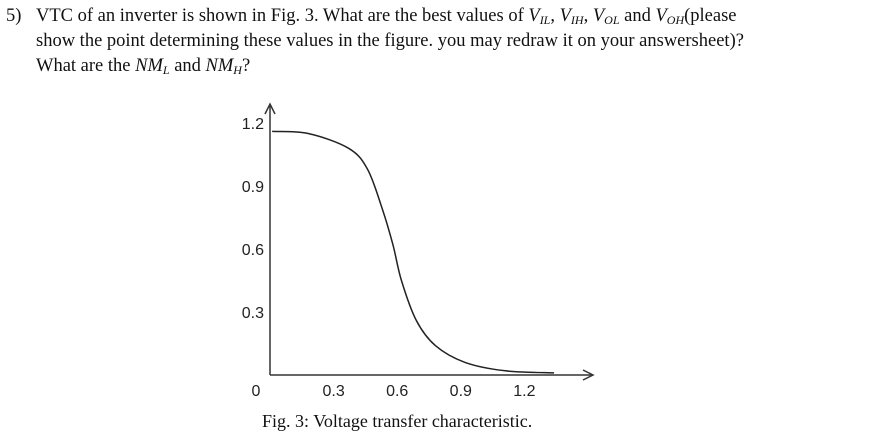 The image size is (877, 439). What do you see at coordinates (545, 20) in the screenshot?
I see `v-il-sub: IL` at bounding box center [545, 20].